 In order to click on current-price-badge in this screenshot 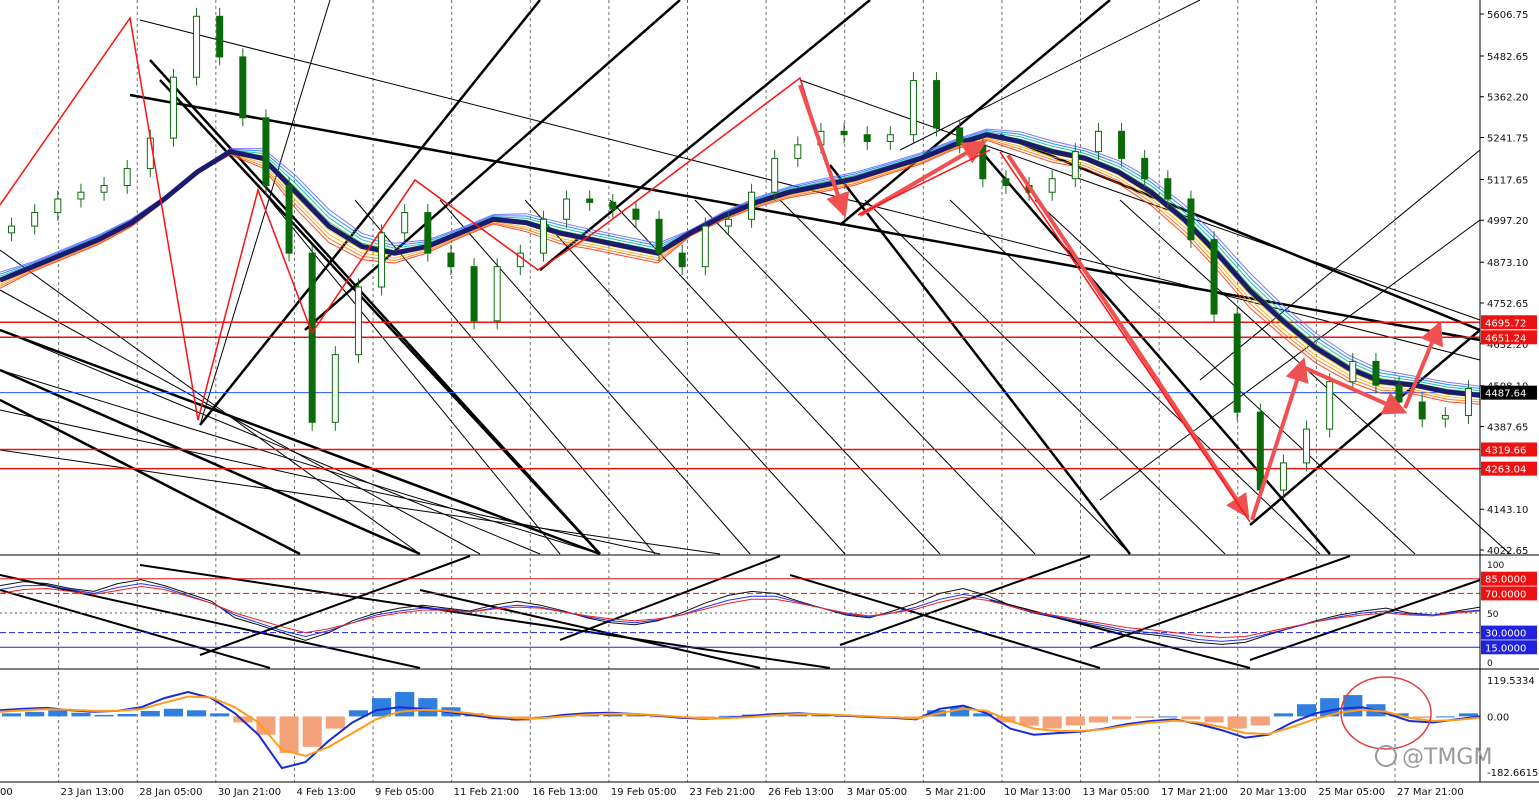, I will do `click(1509, 392)`.